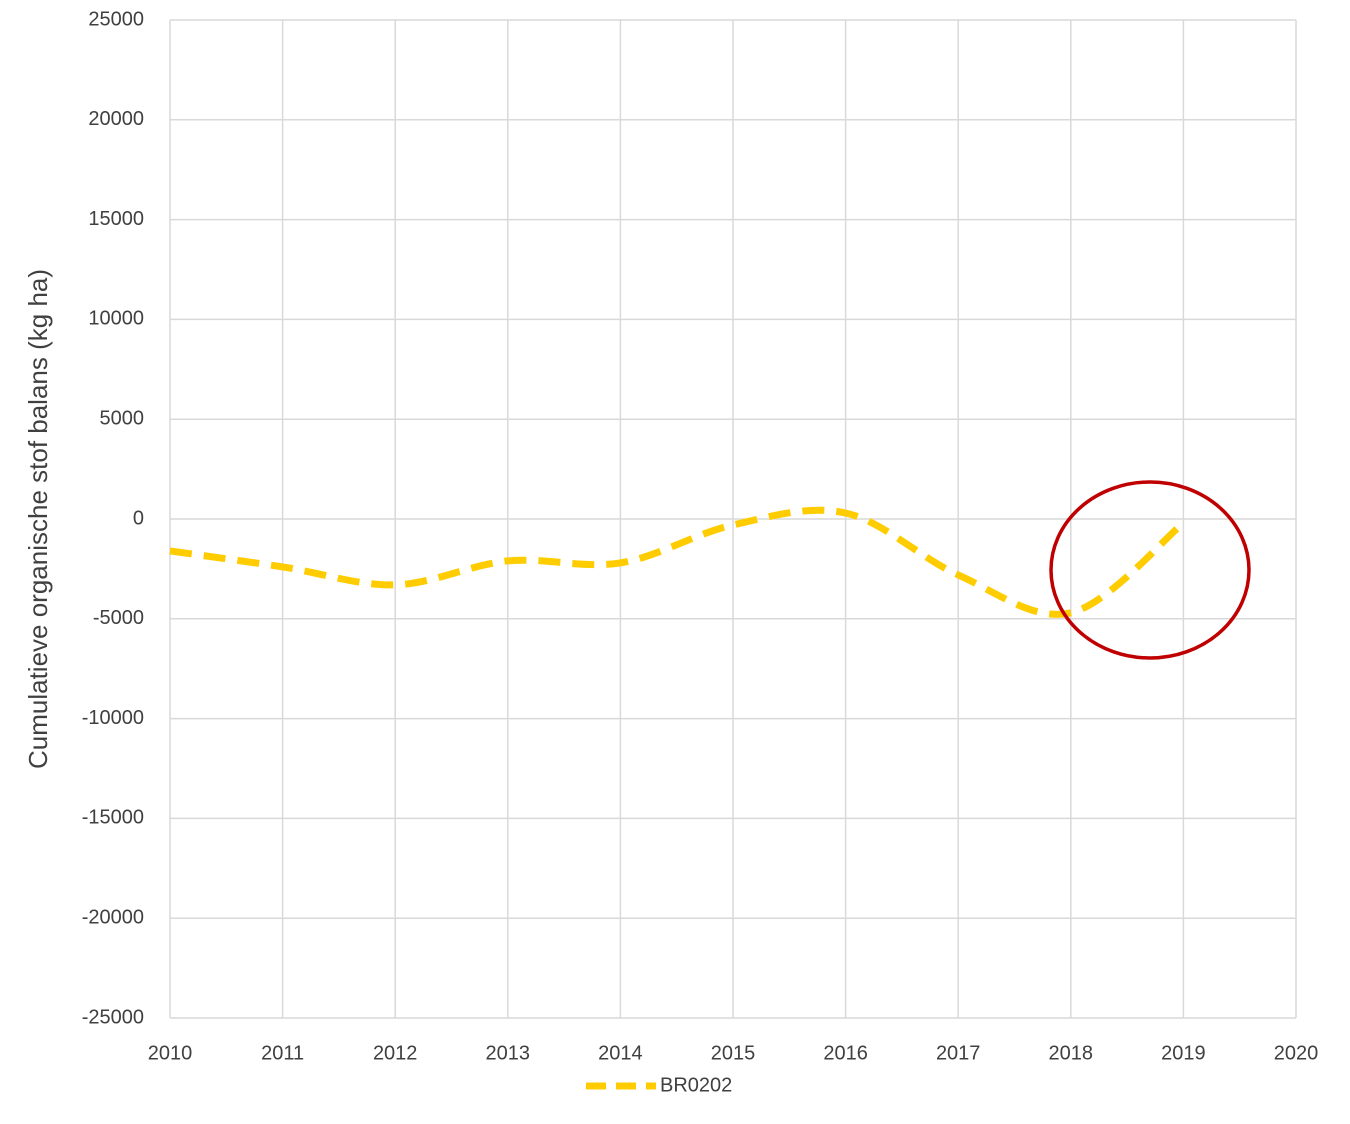 Image resolution: width=1350 pixels, height=1124 pixels. What do you see at coordinates (170, 1053) in the screenshot?
I see `x-tick-label: 2010` at bounding box center [170, 1053].